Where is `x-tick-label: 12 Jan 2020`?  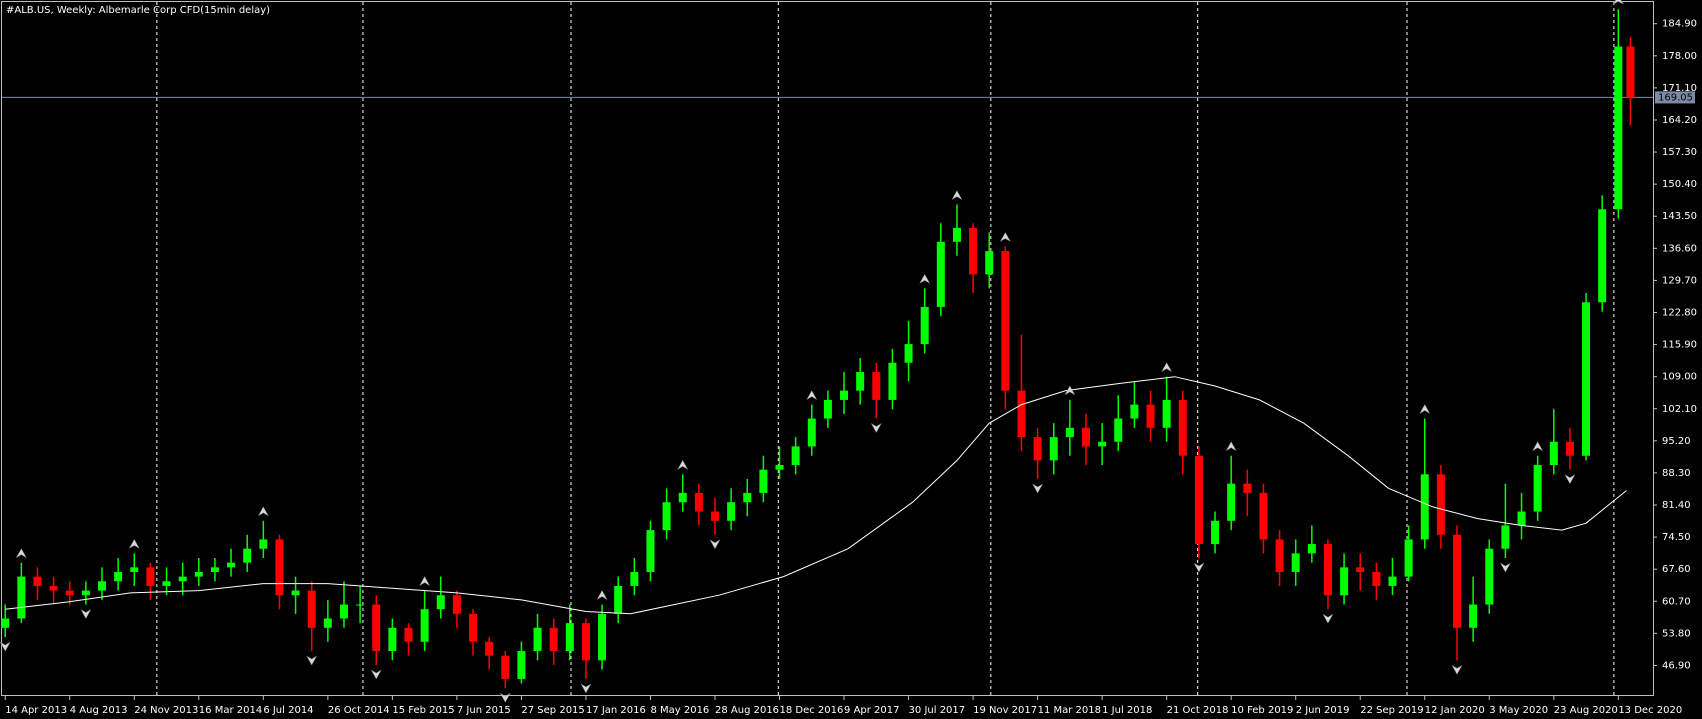 x-tick-label: 12 Jan 2020 is located at coordinates (1455, 710).